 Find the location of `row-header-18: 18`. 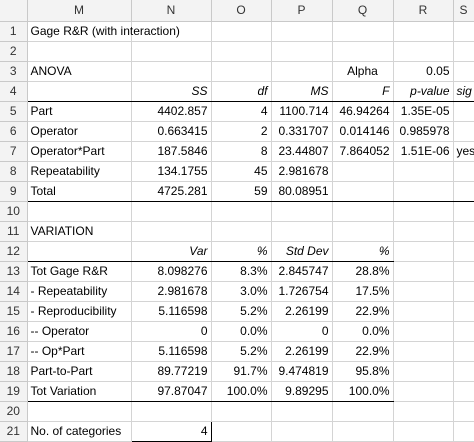

row-header-18: 18 is located at coordinates (14, 371).